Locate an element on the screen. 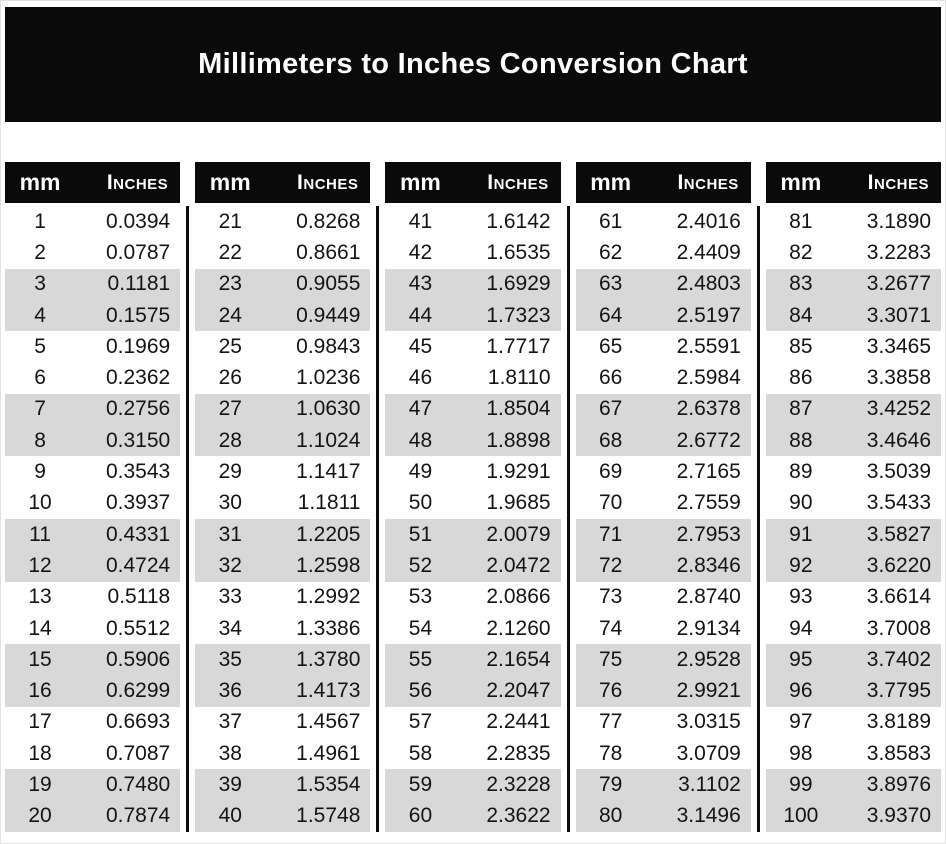 This screenshot has width=946, height=844. table-row: 36 1.4173 is located at coordinates (283, 691).